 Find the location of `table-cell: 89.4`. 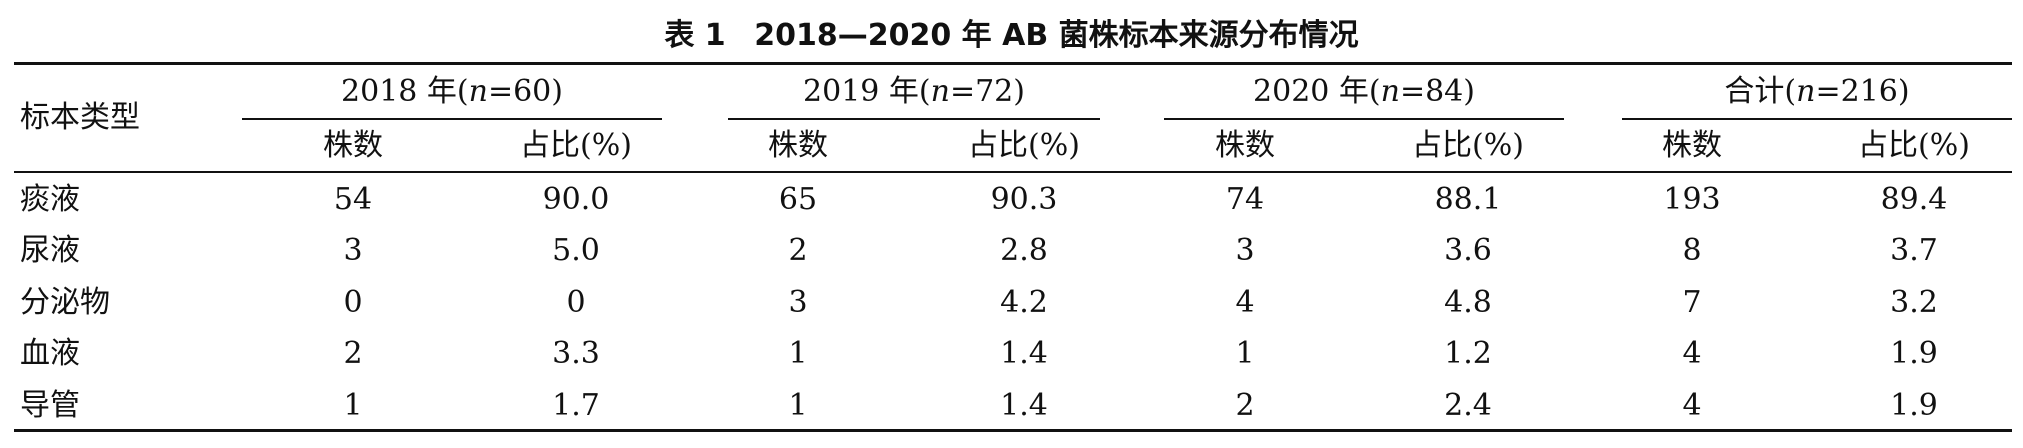

table-cell: 89.4 is located at coordinates (1914, 199).